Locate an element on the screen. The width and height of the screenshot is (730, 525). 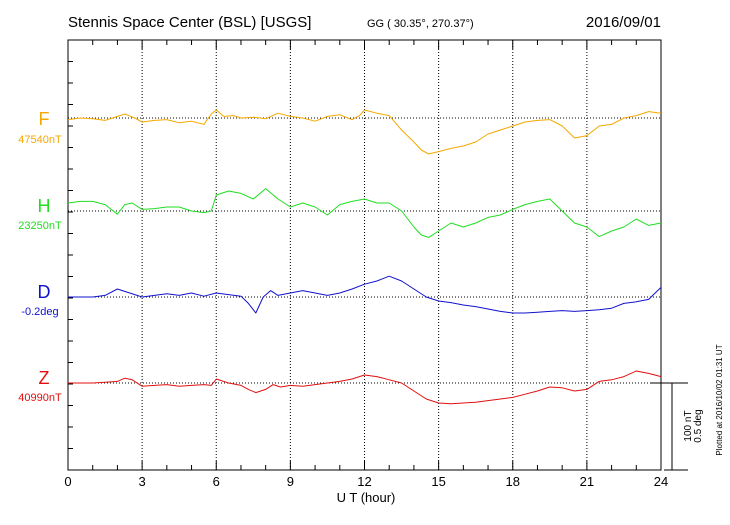
series-name-f: F is located at coordinates (44, 119).